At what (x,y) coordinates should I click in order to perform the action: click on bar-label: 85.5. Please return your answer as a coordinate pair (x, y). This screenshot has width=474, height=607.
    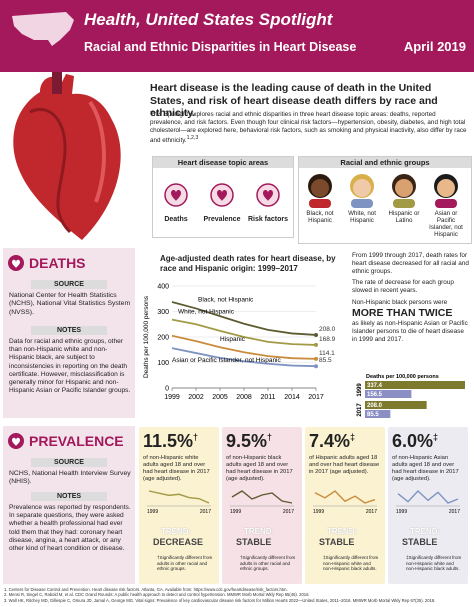
    Looking at the image, I should click on (373, 415).